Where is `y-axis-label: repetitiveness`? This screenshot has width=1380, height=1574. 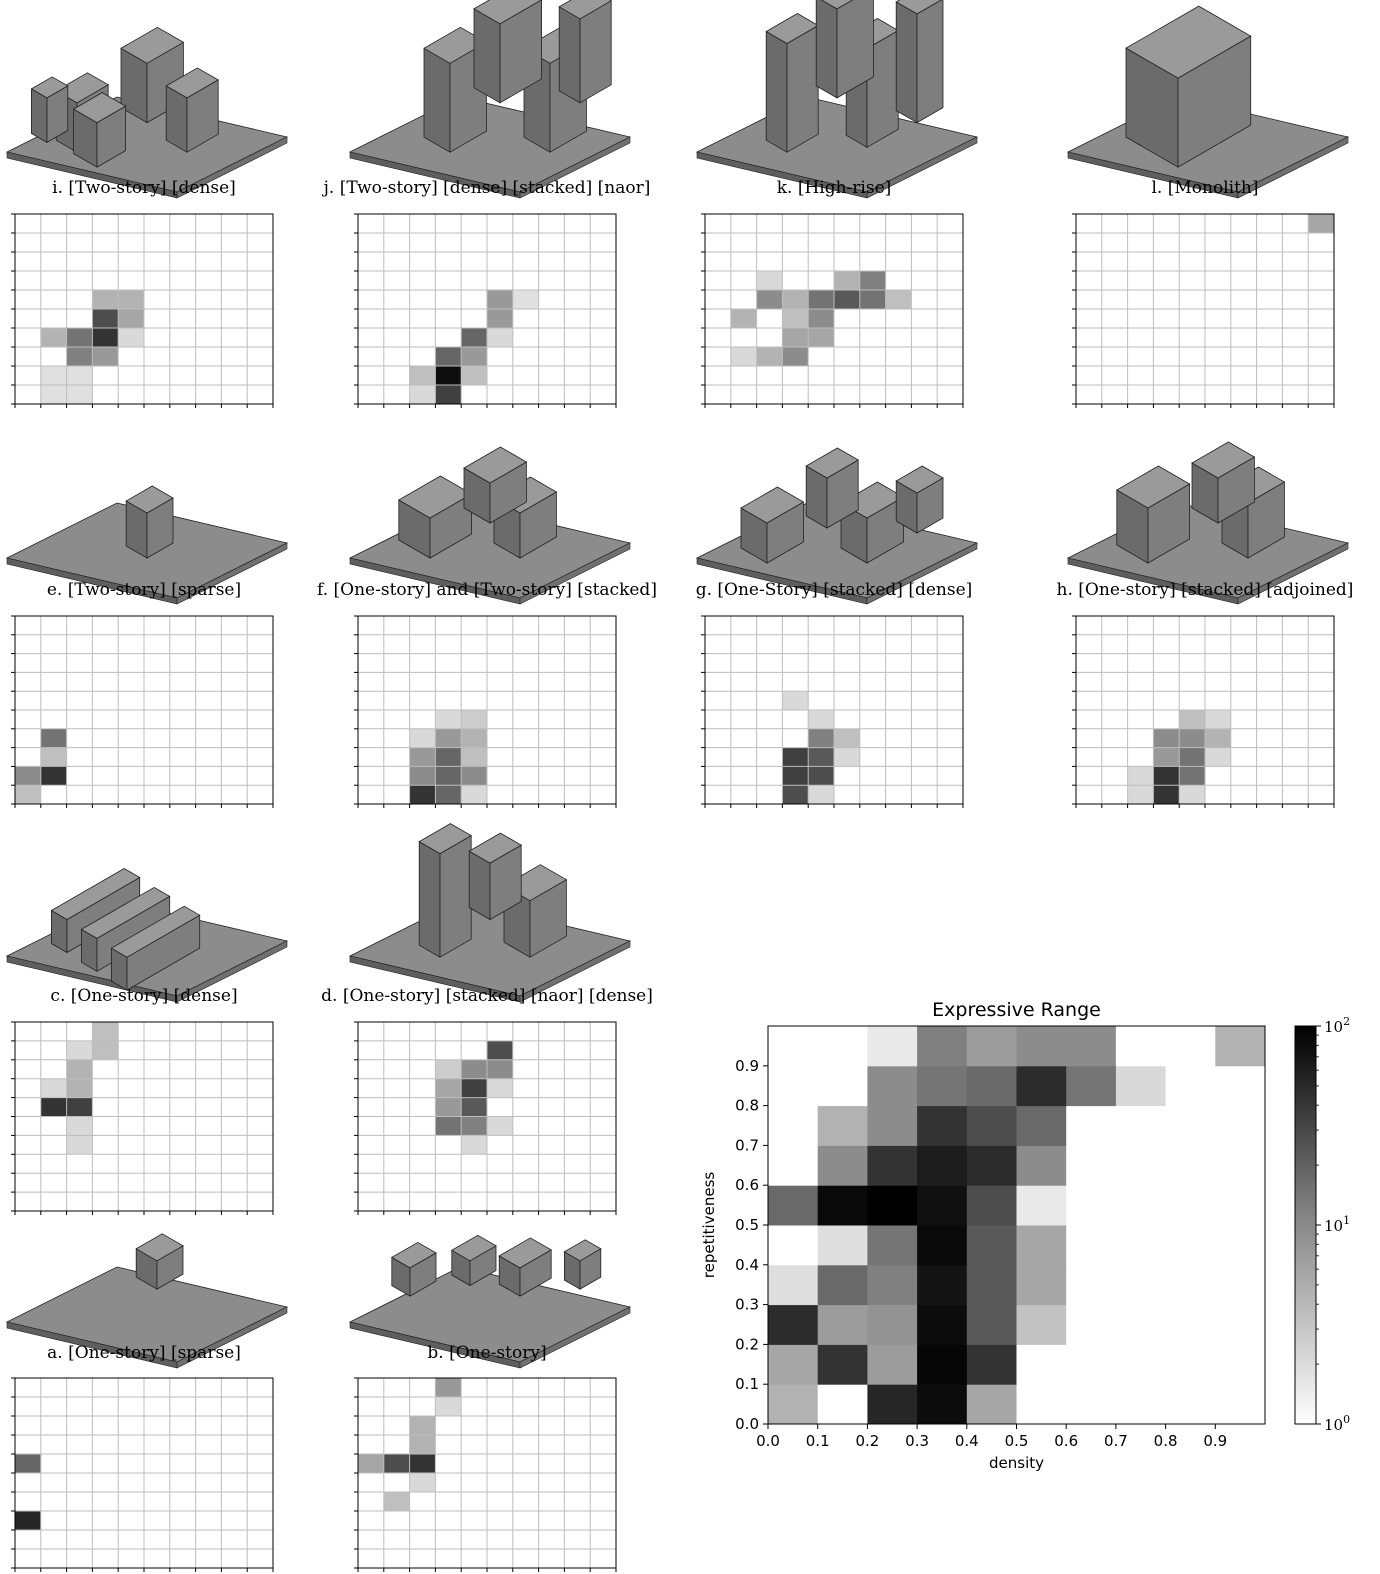
y-axis-label: repetitiveness is located at coordinates (709, 1225).